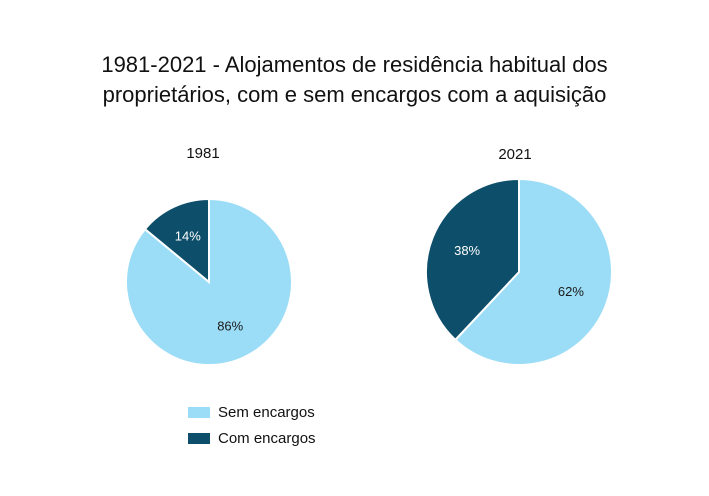 Image resolution: width=709 pixels, height=496 pixels. What do you see at coordinates (199, 412) in the screenshot?
I see `legend-swatch-sem-encargos` at bounding box center [199, 412].